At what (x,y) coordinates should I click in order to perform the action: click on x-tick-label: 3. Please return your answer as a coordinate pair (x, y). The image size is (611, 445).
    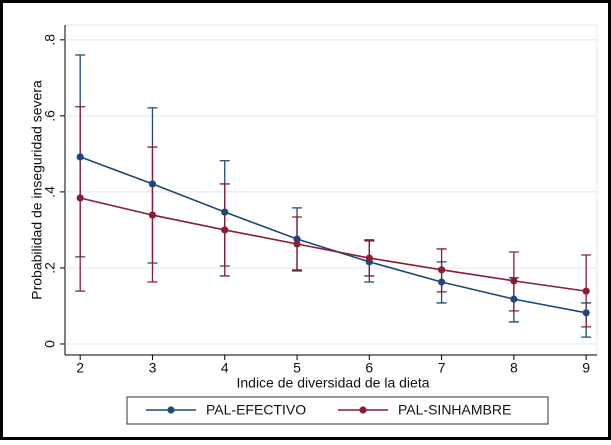
    Looking at the image, I should click on (153, 368).